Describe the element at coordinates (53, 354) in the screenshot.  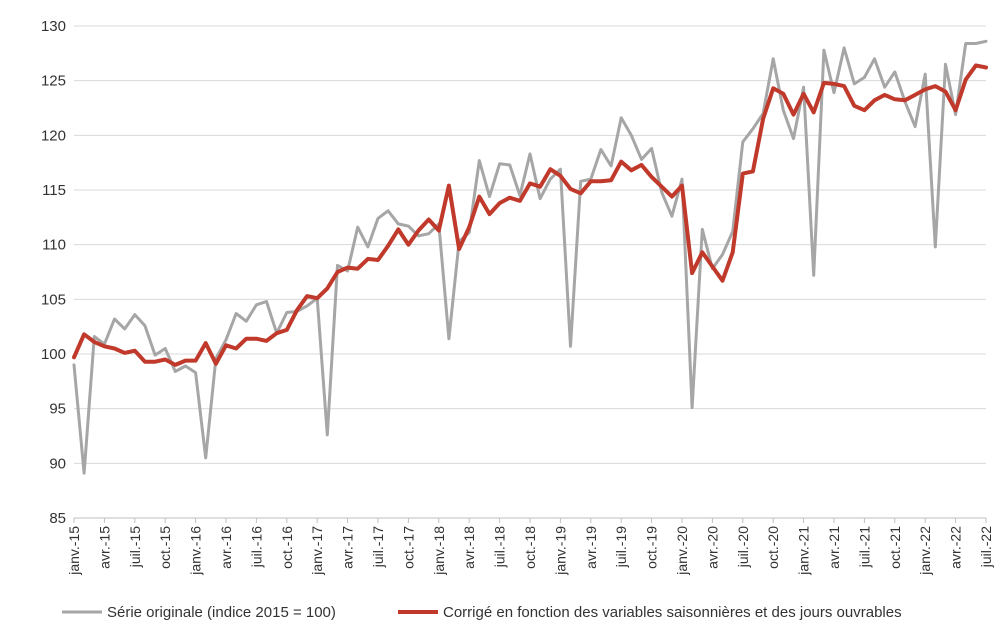
I see `y-tick-label: 100` at that location.